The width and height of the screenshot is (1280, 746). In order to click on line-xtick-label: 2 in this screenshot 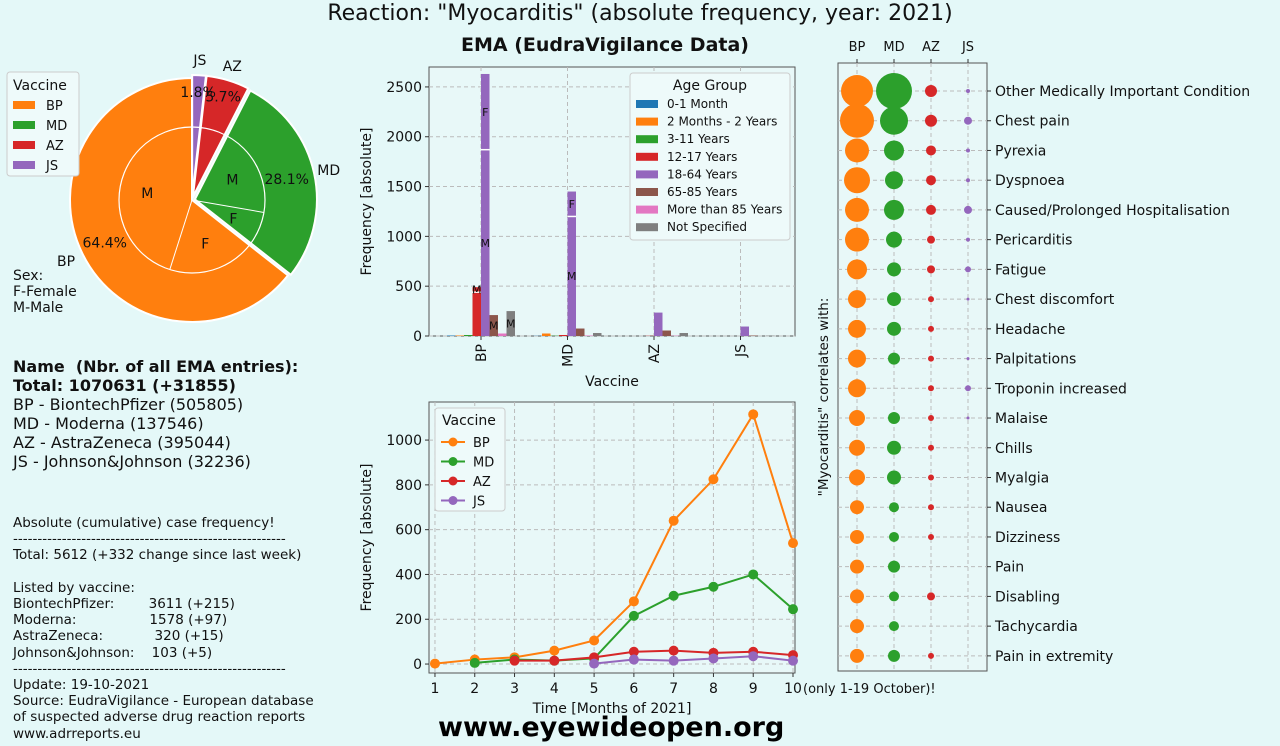, I will do `click(474, 689)`.